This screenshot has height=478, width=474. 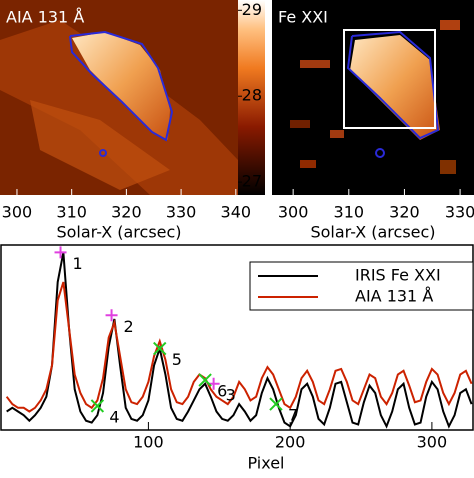 I want to click on panel-title: Fe XXI, so click(x=303, y=17).